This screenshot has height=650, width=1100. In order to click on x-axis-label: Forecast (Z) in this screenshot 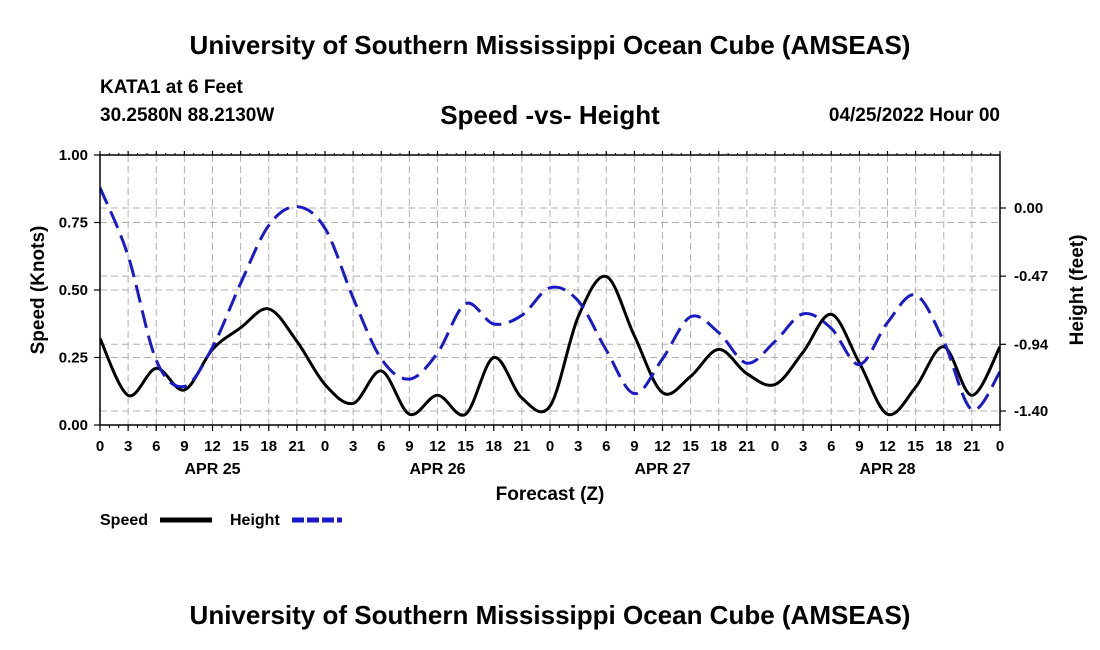, I will do `click(550, 494)`.